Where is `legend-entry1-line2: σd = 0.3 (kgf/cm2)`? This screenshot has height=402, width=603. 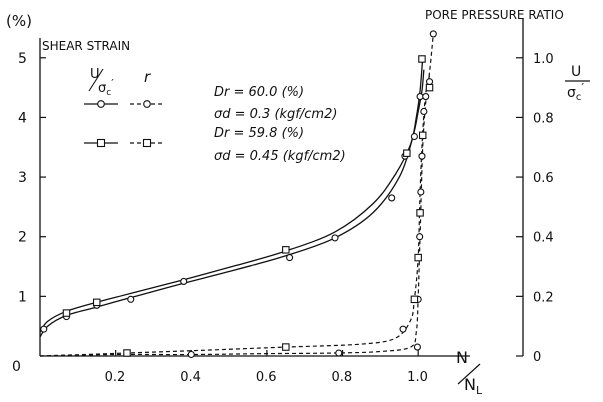
legend-entry1-line2: σd = 0.3 (kgf/cm2) is located at coordinates (275, 114).